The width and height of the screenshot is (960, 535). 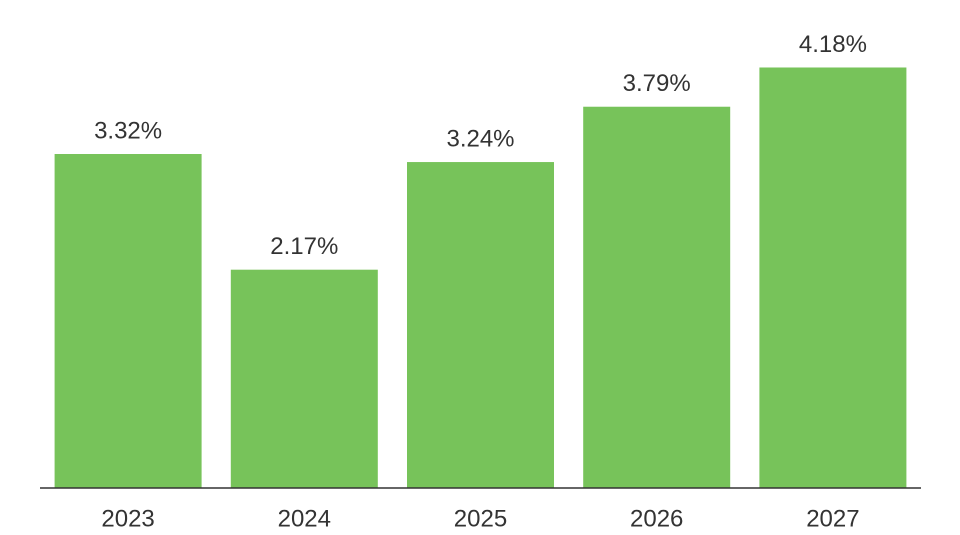 What do you see at coordinates (480, 518) in the screenshot?
I see `x-tick-label: 2025` at bounding box center [480, 518].